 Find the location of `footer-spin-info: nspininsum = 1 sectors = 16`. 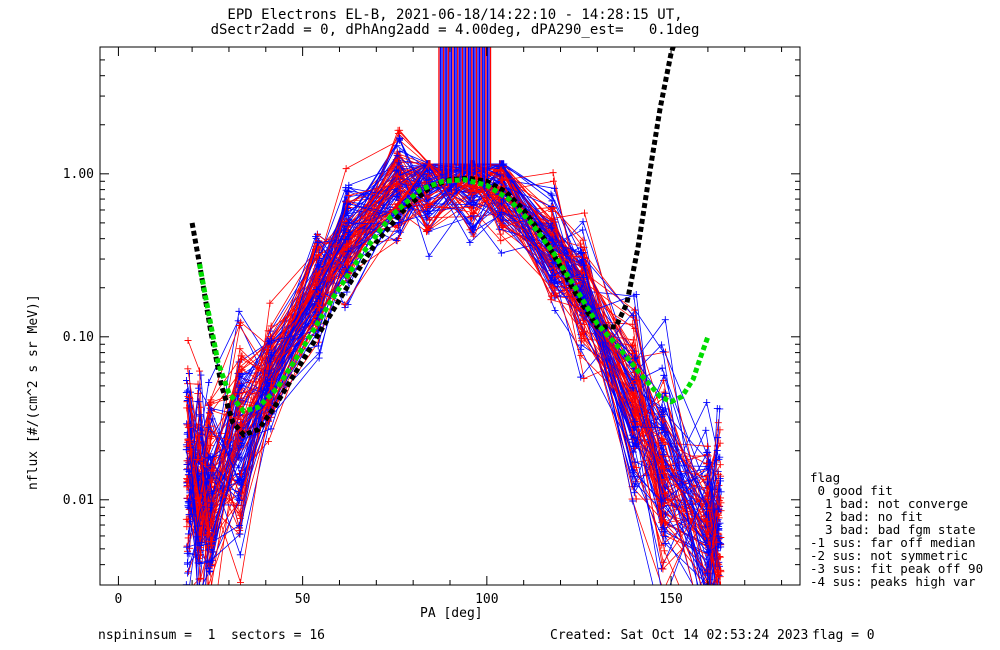

footer-spin-info: nspininsum = 1 sectors = 16 is located at coordinates (211, 635).